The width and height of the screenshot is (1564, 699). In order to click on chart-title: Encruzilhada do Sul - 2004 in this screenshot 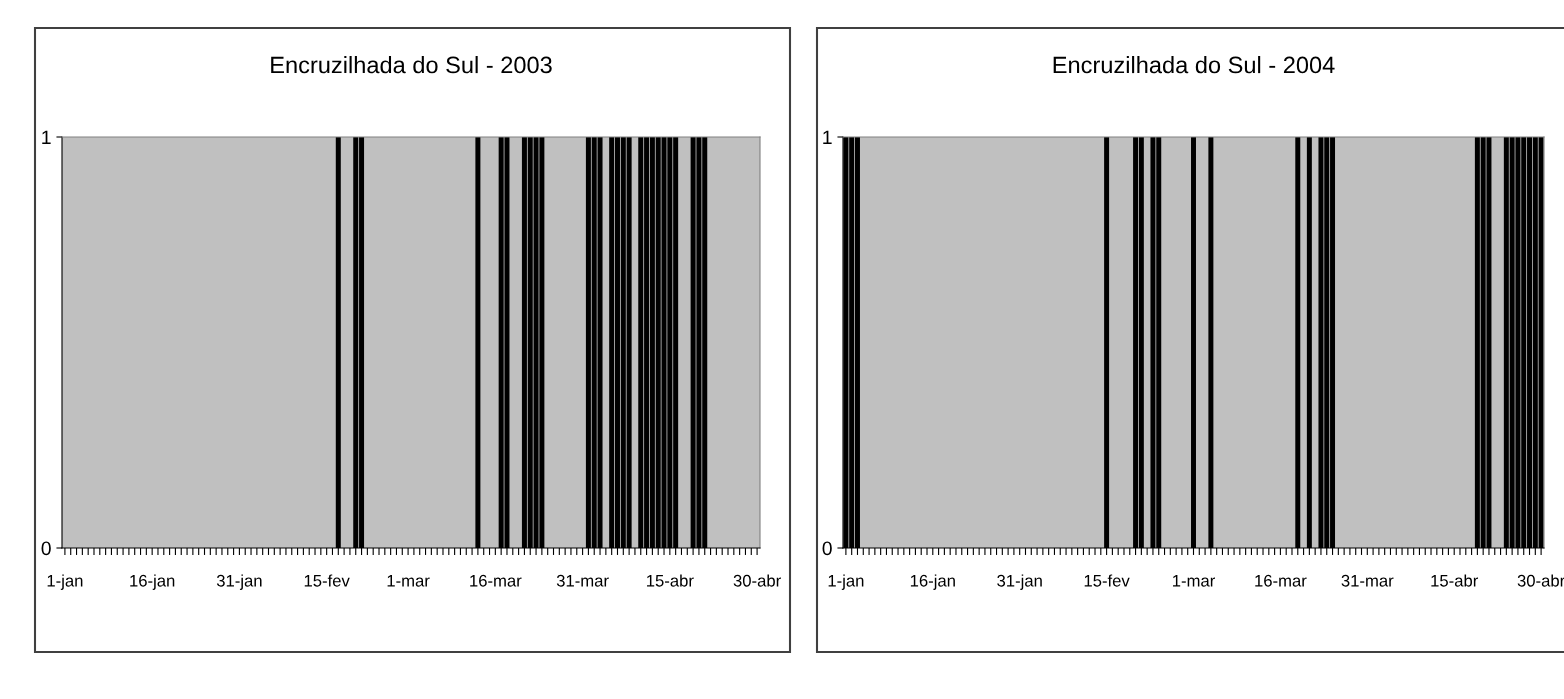, I will do `click(1194, 65)`.